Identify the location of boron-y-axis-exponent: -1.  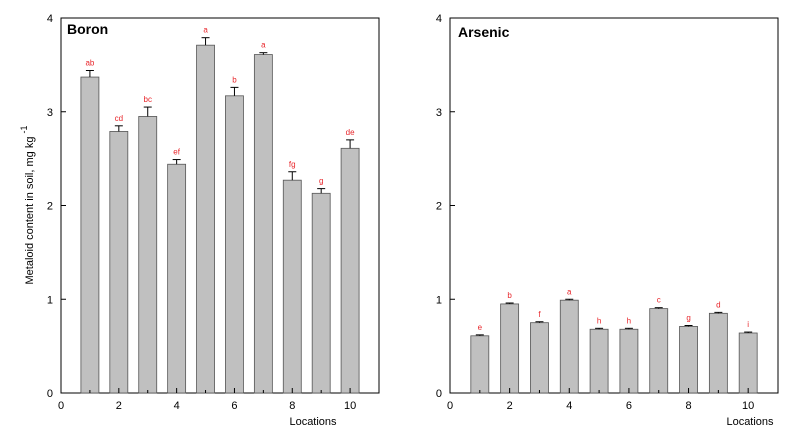
(24, 129).